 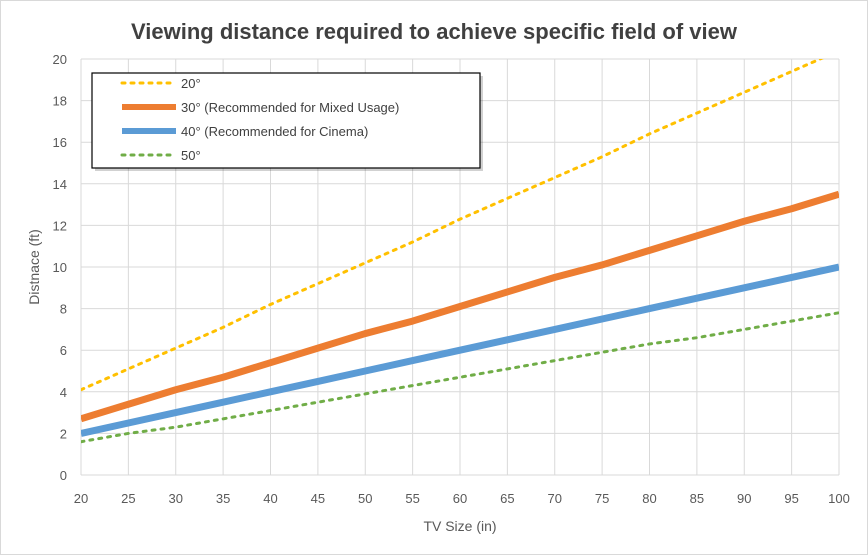 I want to click on x-tick-label: 95, so click(x=791, y=498).